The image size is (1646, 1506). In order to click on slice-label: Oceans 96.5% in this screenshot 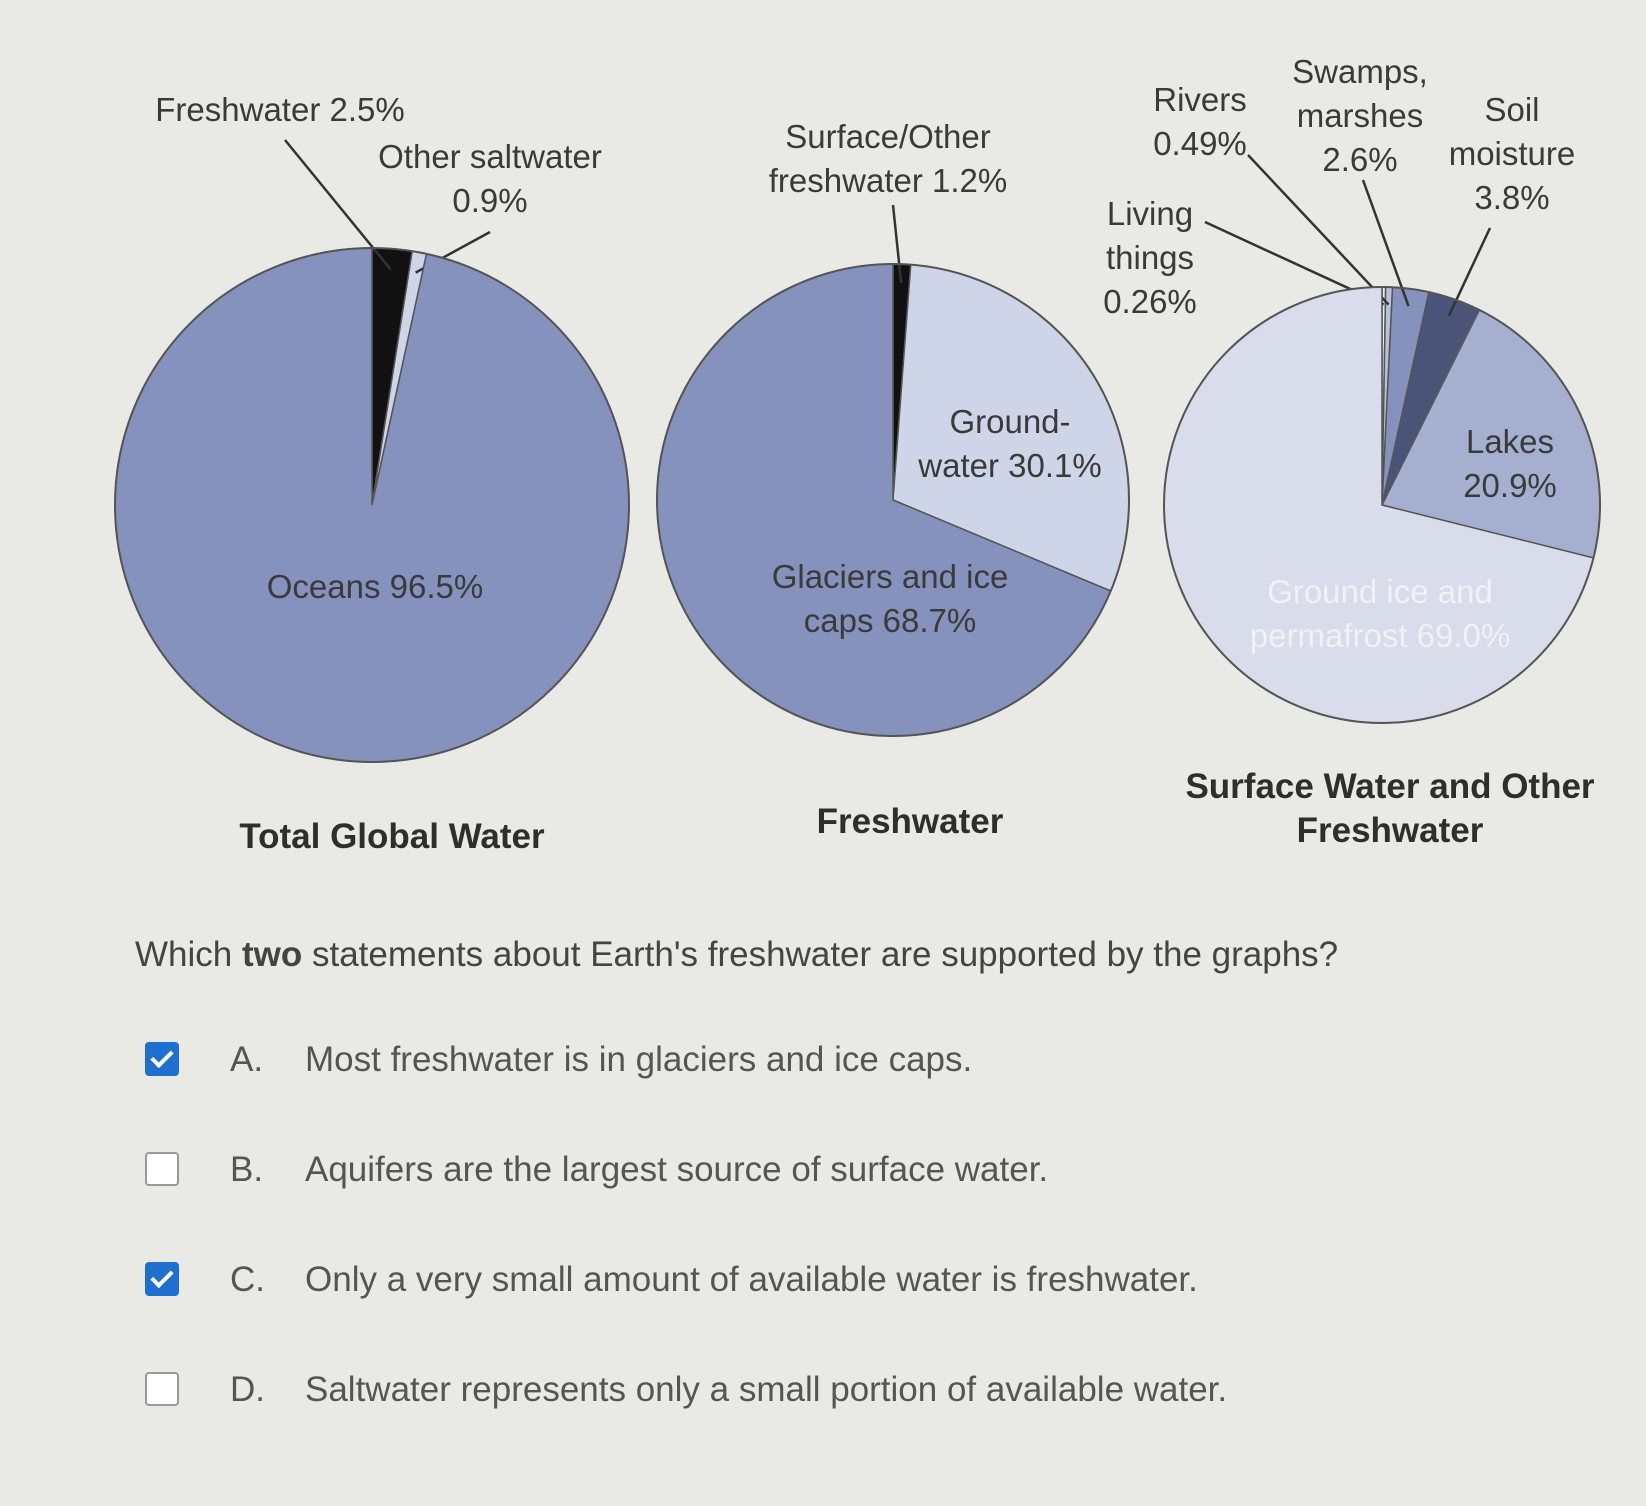, I will do `click(375, 587)`.